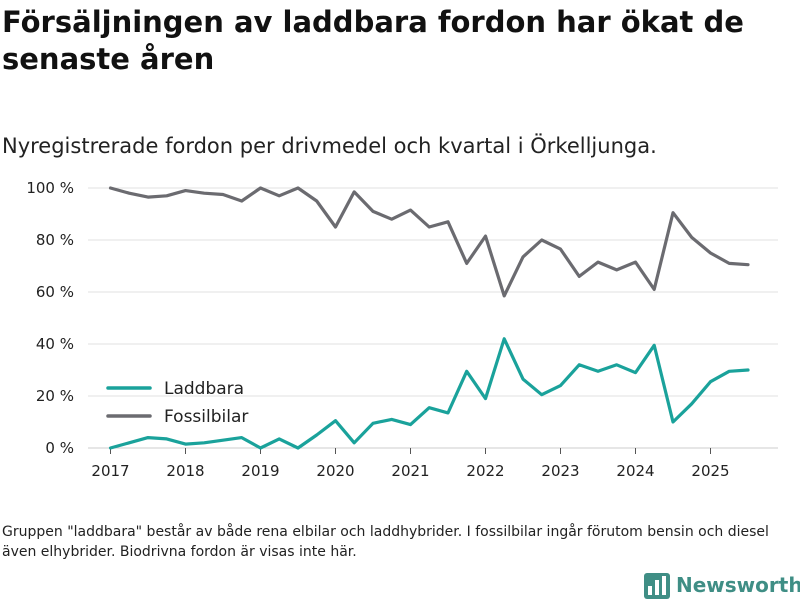 Image resolution: width=800 pixels, height=600 pixels. Describe the element at coordinates (657, 586) in the screenshot. I see `bar-chart-logo-icon` at that location.